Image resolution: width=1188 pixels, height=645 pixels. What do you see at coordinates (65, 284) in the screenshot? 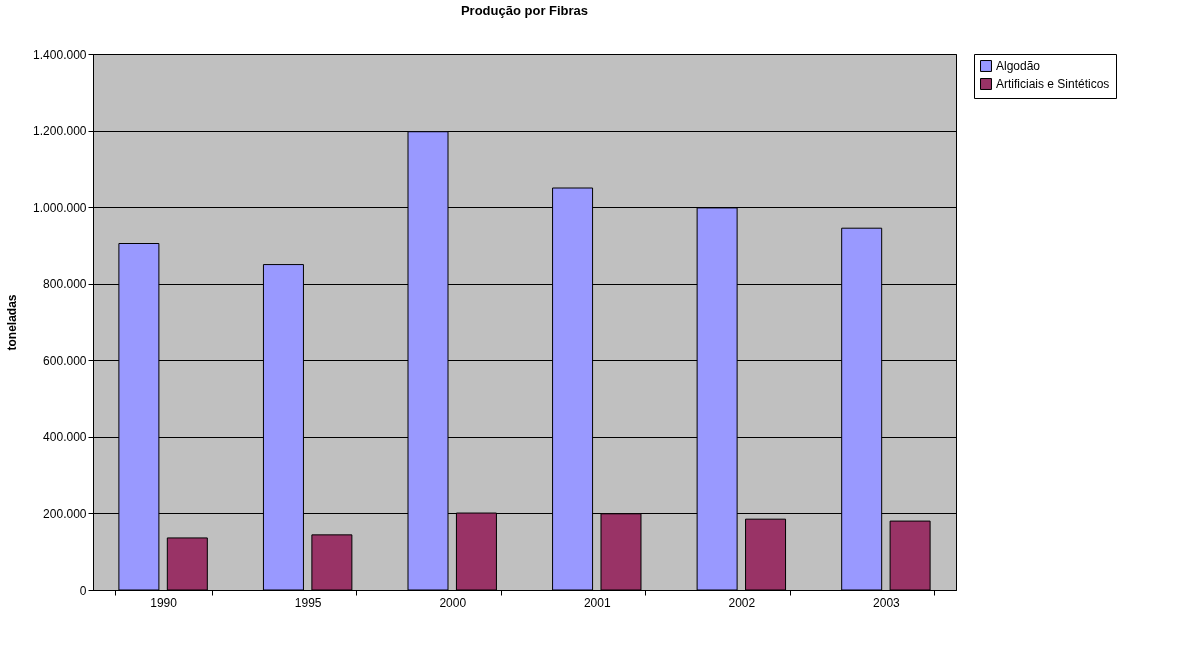
I see `y-tick-label: 800.000` at bounding box center [65, 284].